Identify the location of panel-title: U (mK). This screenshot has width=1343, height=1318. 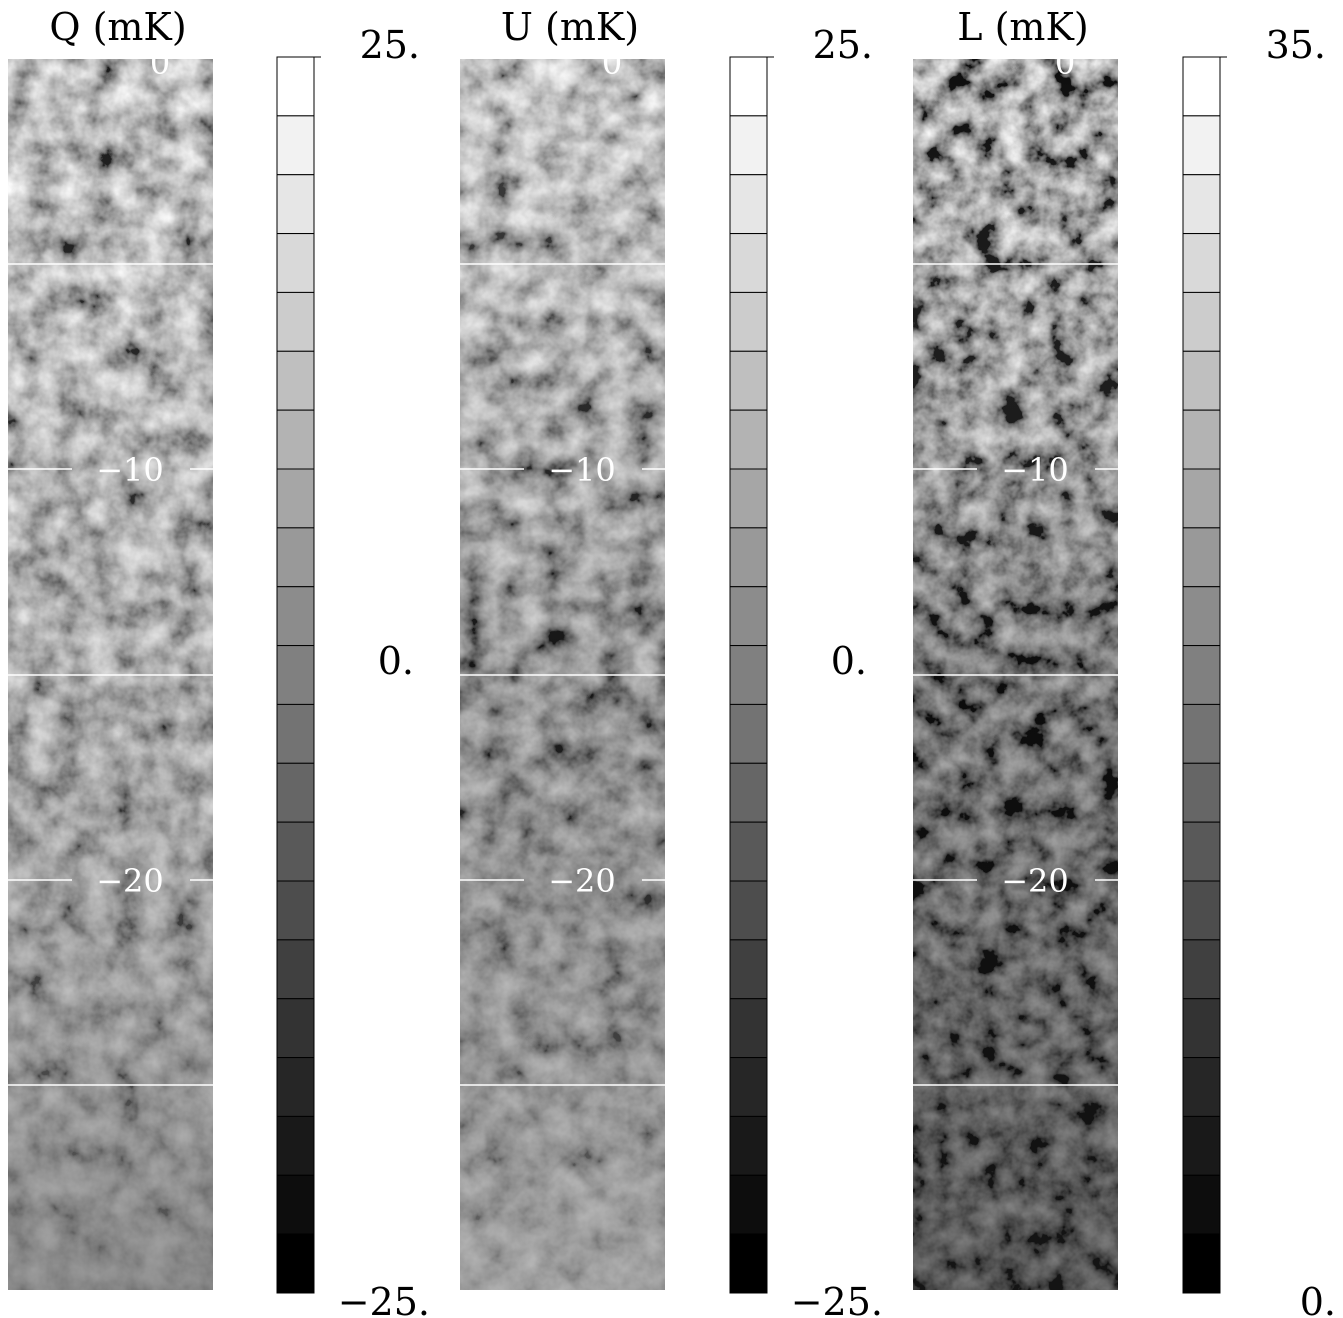
(570, 27).